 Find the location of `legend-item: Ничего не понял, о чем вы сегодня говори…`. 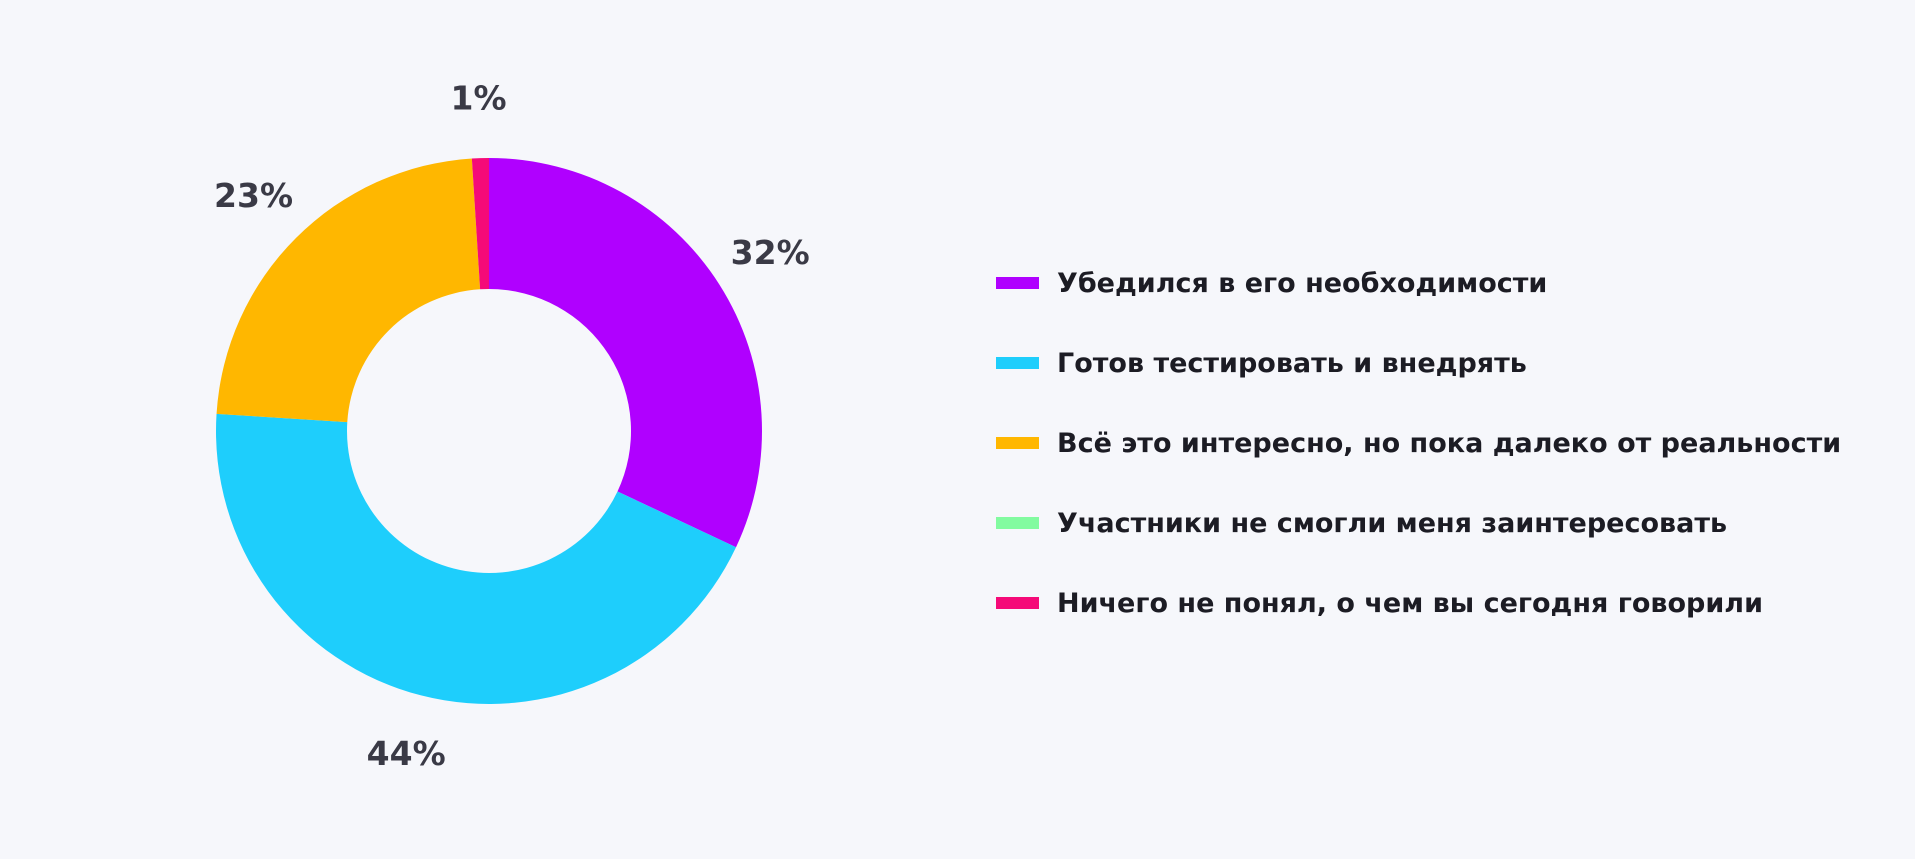

legend-item: Ничего не понял, о чем вы сегодня говори… is located at coordinates (1418, 603).